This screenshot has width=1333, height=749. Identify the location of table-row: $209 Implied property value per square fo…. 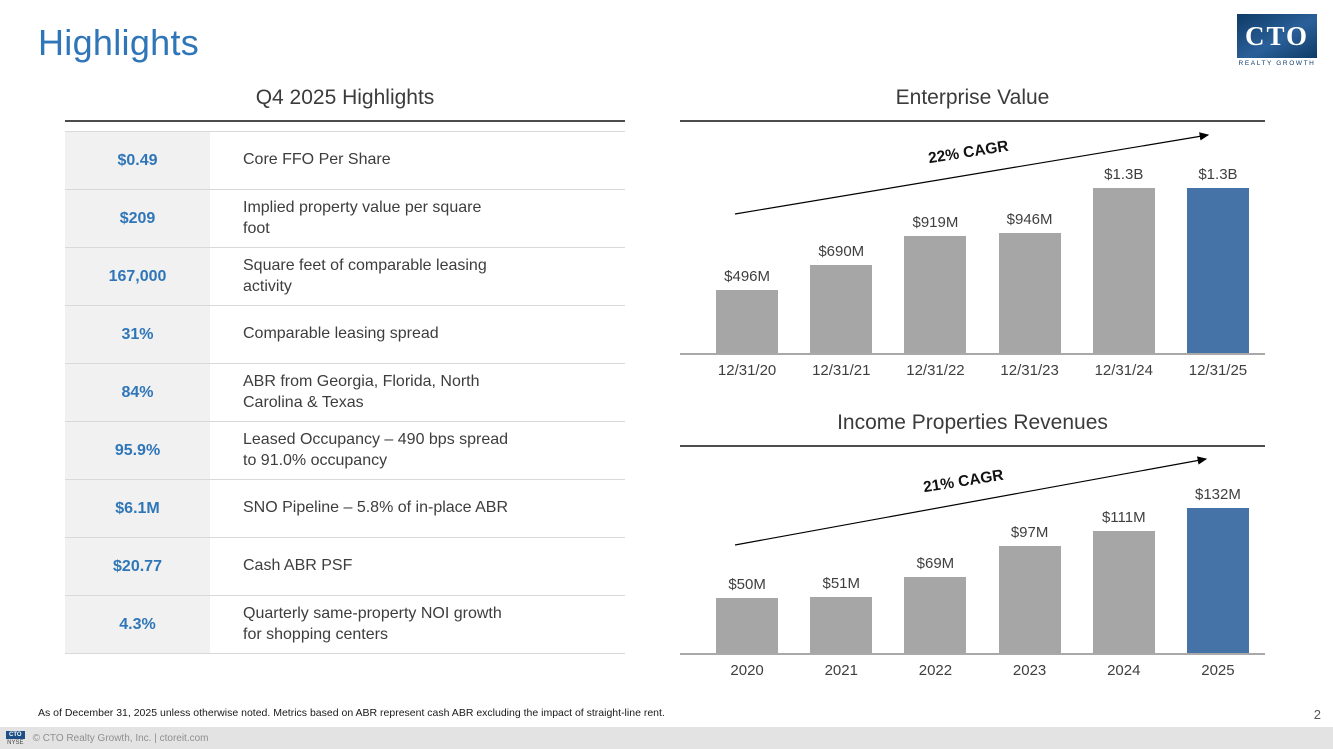
(345, 219).